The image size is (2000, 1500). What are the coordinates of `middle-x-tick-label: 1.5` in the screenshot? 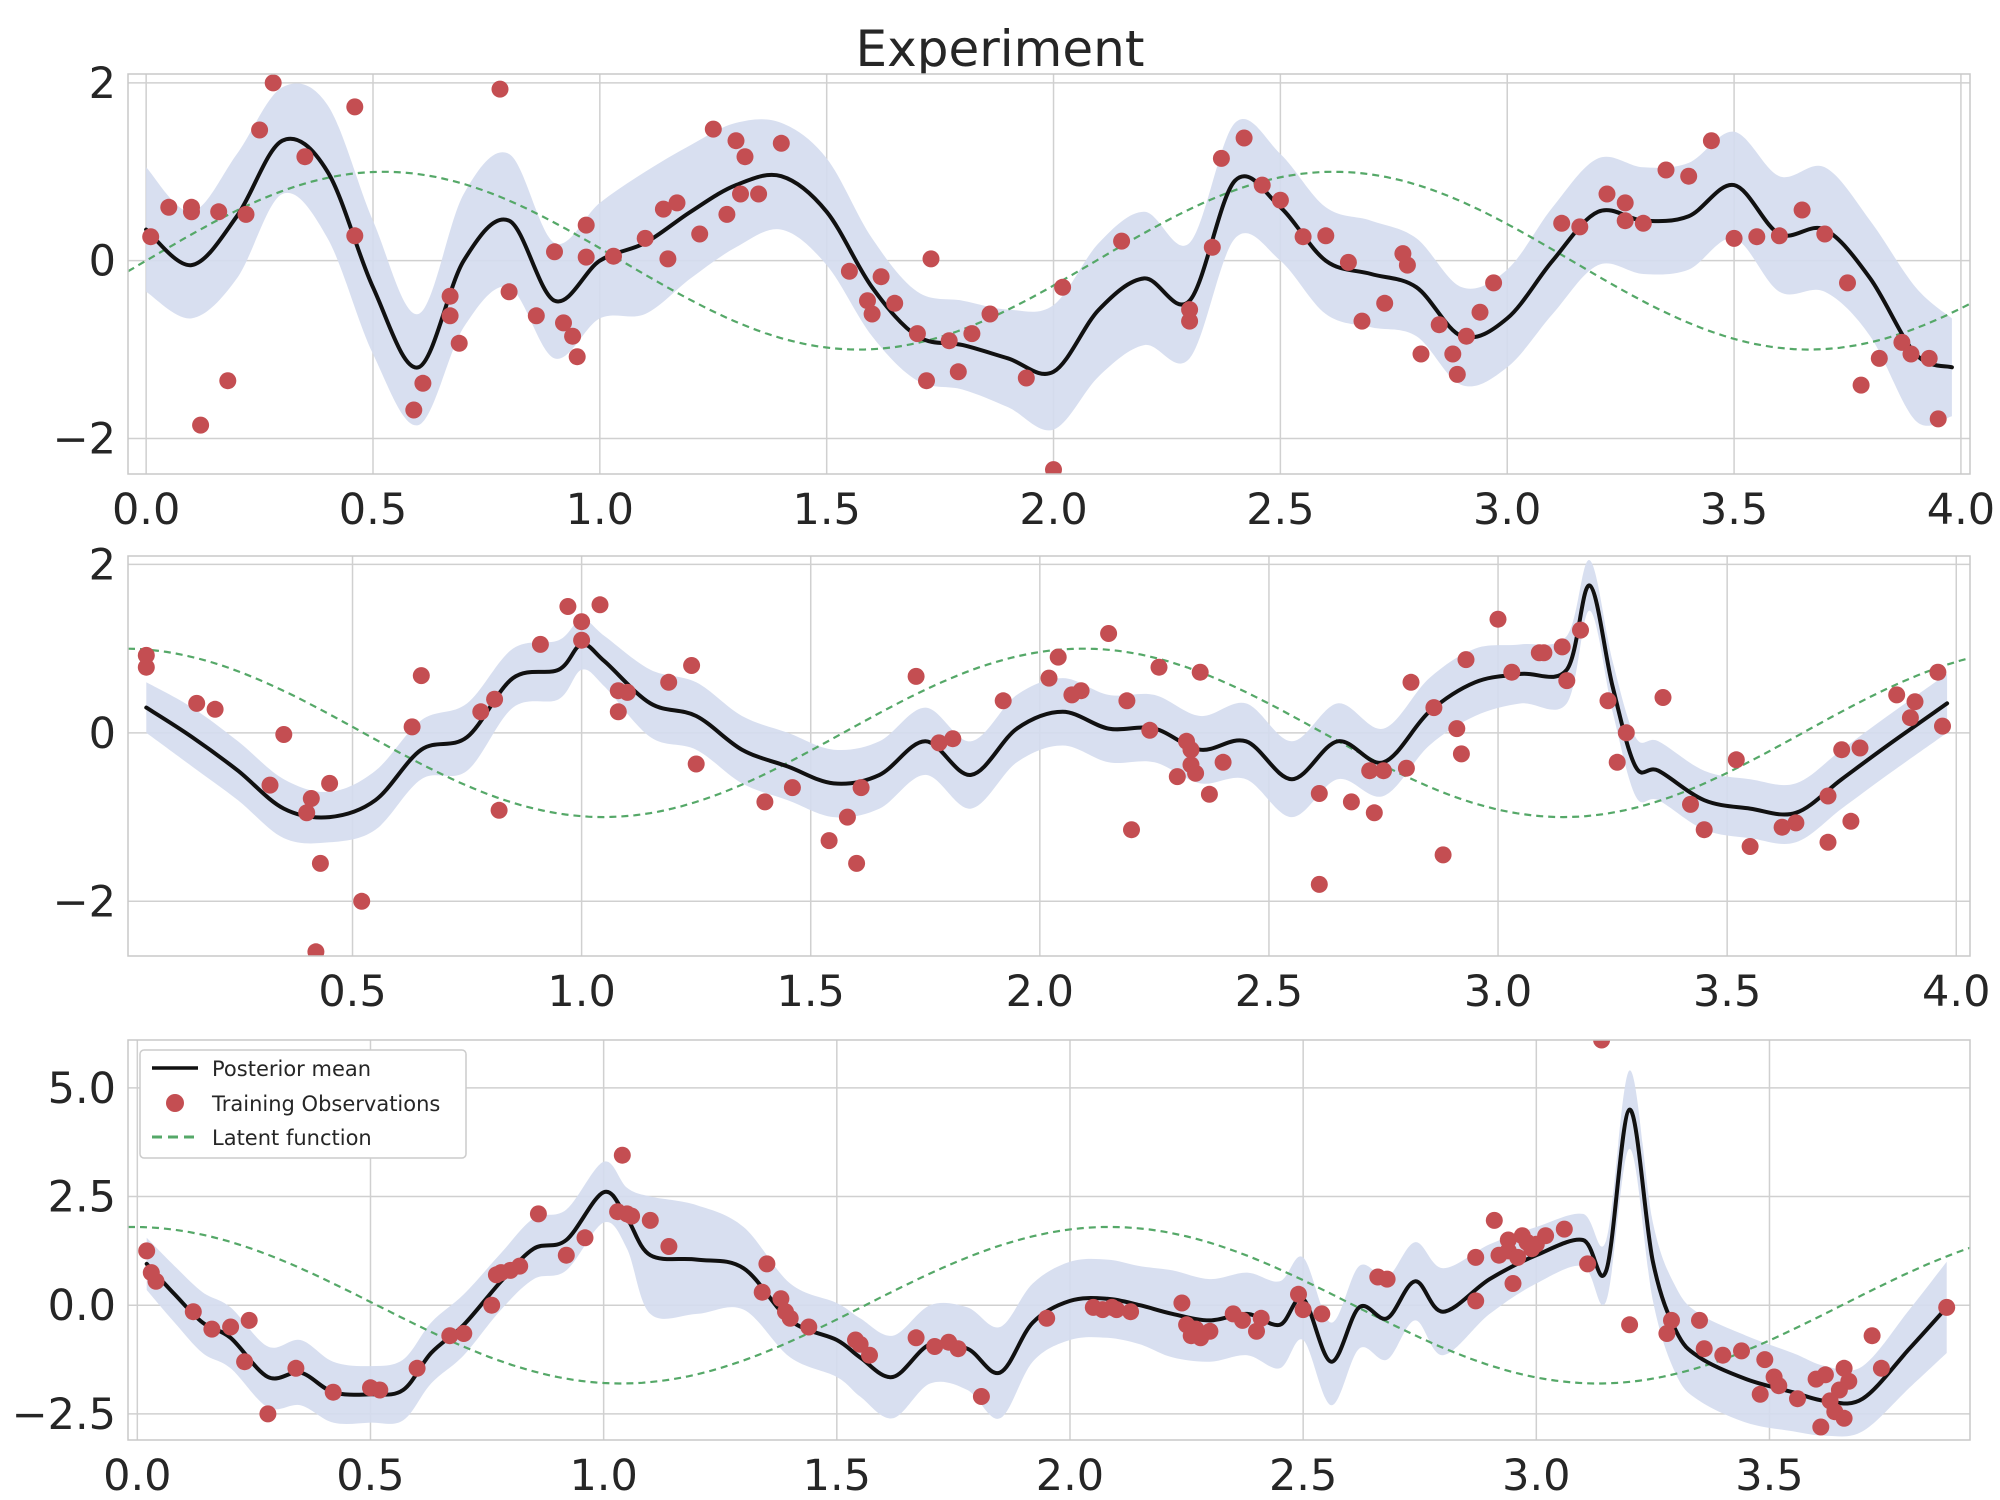 It's located at (811, 992).